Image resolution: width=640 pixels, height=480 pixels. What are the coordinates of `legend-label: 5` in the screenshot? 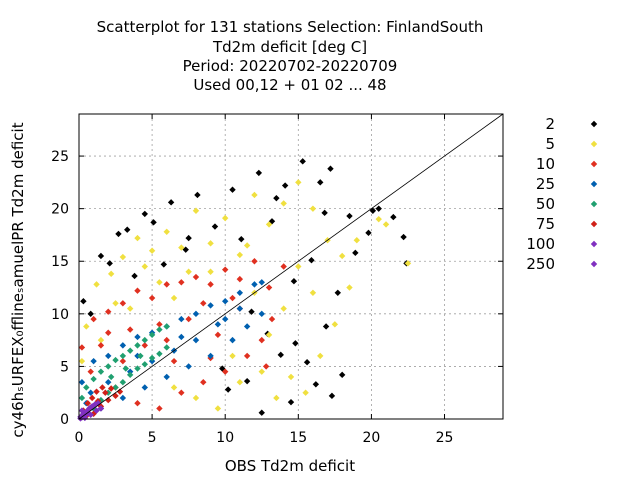 It's located at (550, 144).